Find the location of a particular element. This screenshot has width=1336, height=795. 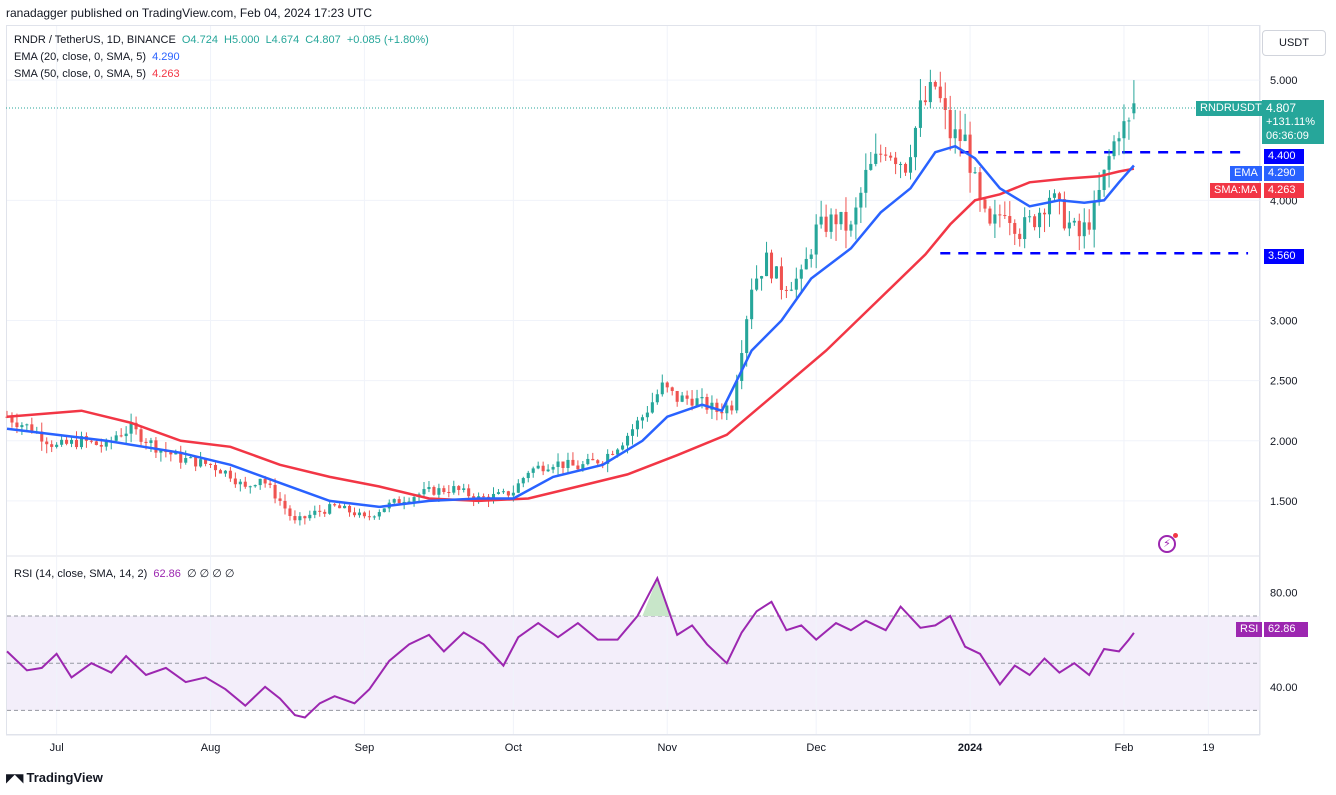

low-value: L4.674 is located at coordinates (282, 40).